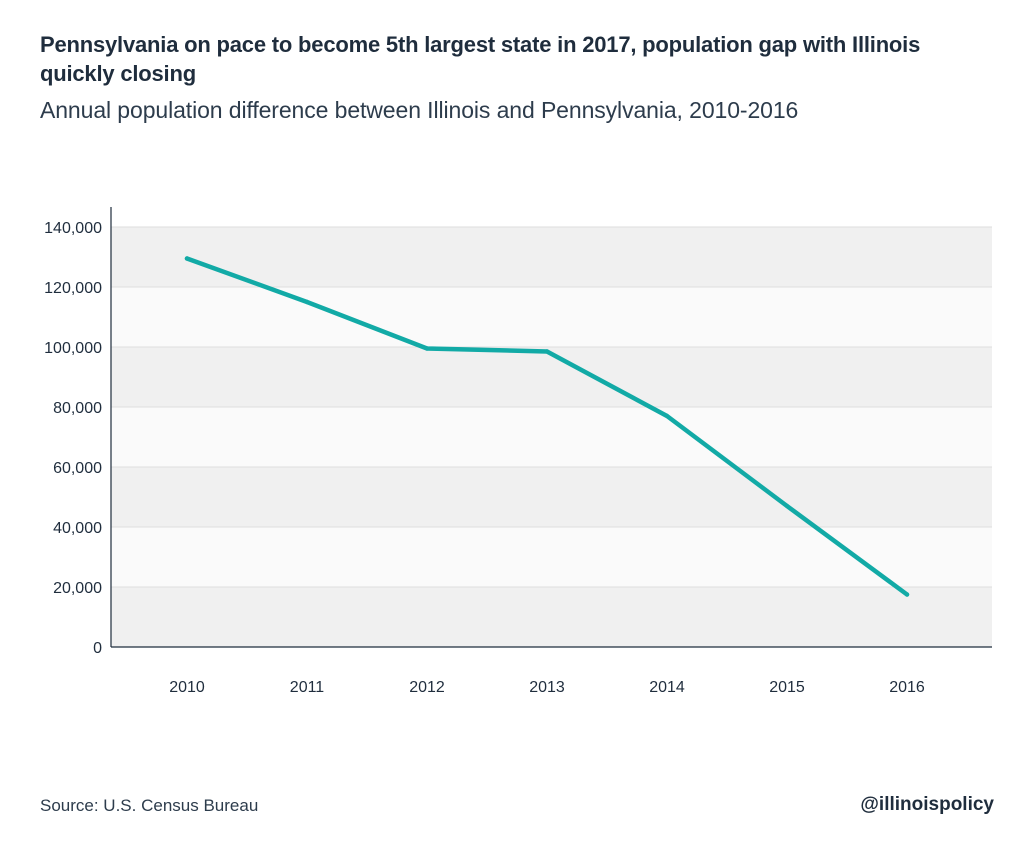 Image resolution: width=1024 pixels, height=844 pixels. What do you see at coordinates (787, 687) in the screenshot?
I see `x-tick-label: 2015` at bounding box center [787, 687].